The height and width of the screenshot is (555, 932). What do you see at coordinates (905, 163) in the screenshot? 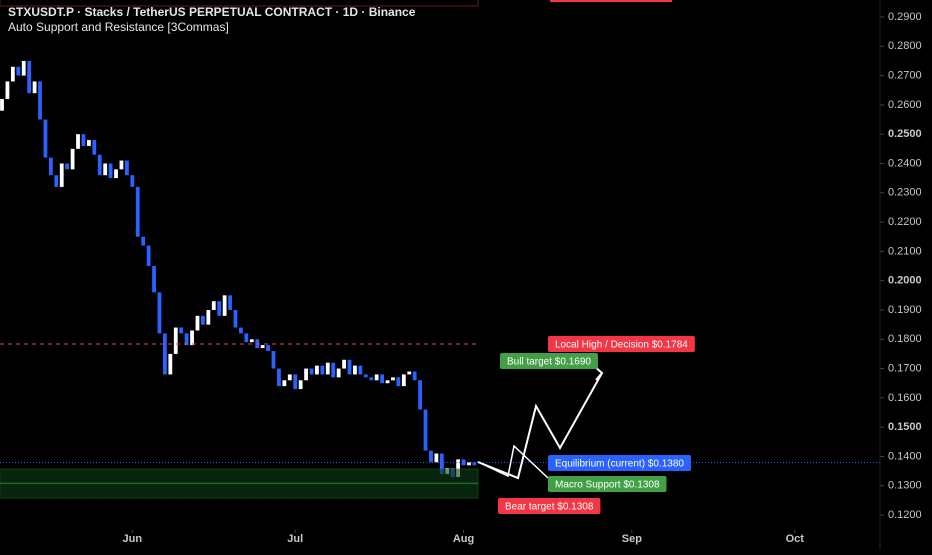
I see `y-tick-label: 0.2400` at bounding box center [905, 163].